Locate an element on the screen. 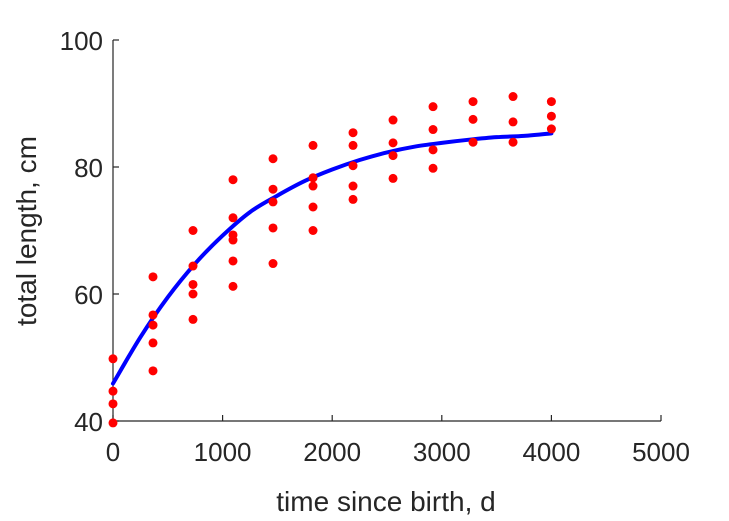 The height and width of the screenshot is (521, 729). x-tick-label: 5000 is located at coordinates (661, 452).